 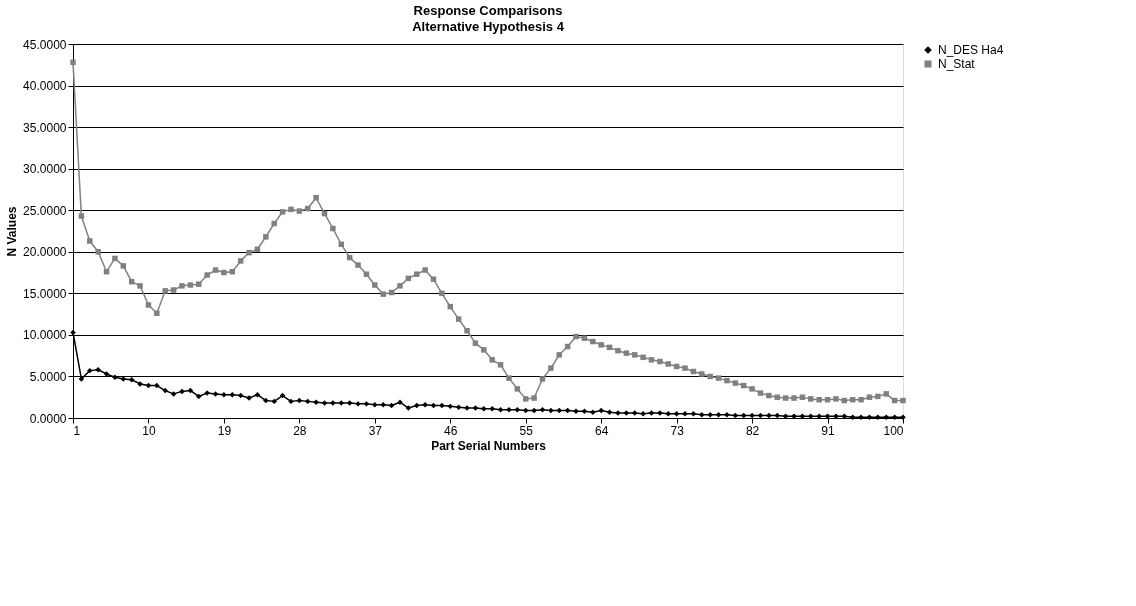 I want to click on y-tick-label: 15.0000, so click(x=45, y=293).